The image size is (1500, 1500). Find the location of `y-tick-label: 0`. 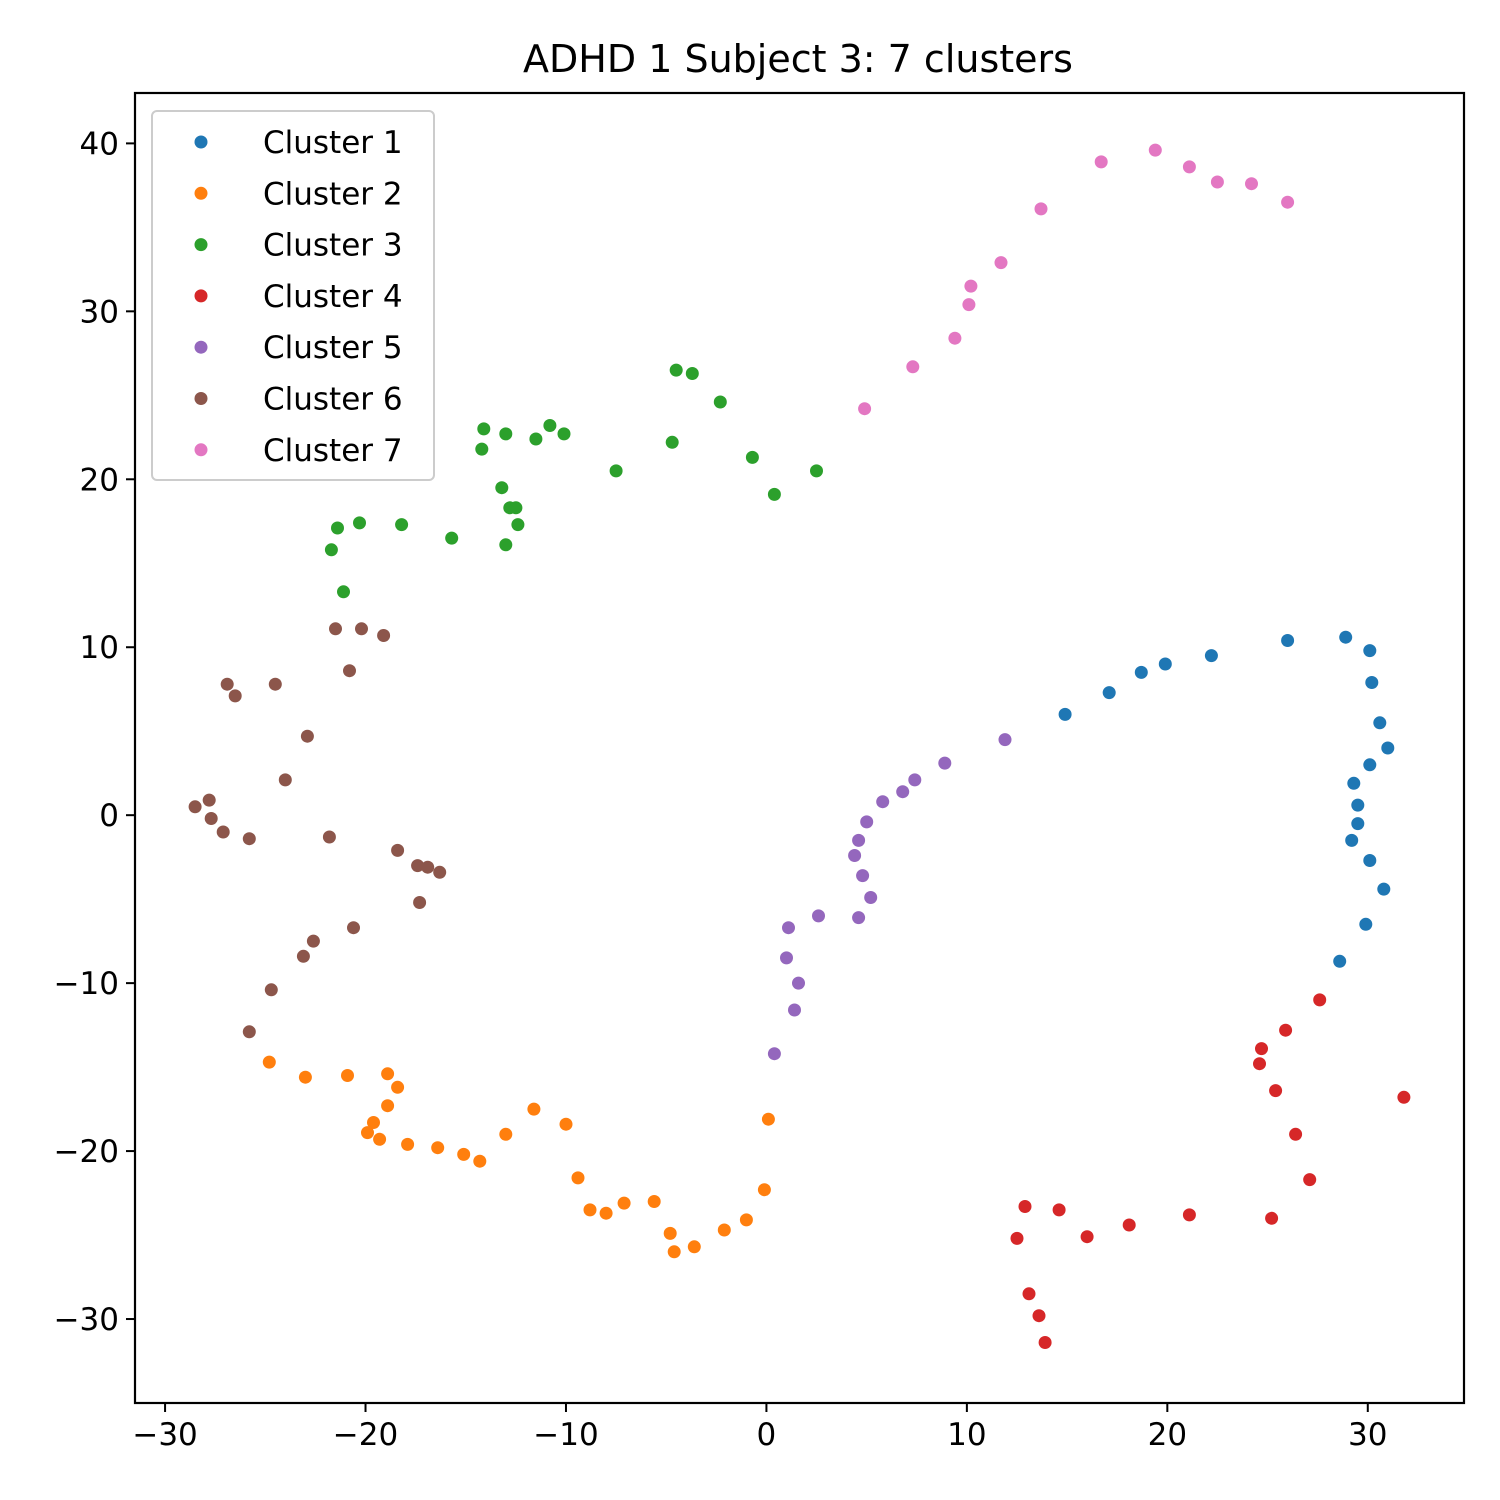

y-tick-label: 0 is located at coordinates (109, 816).